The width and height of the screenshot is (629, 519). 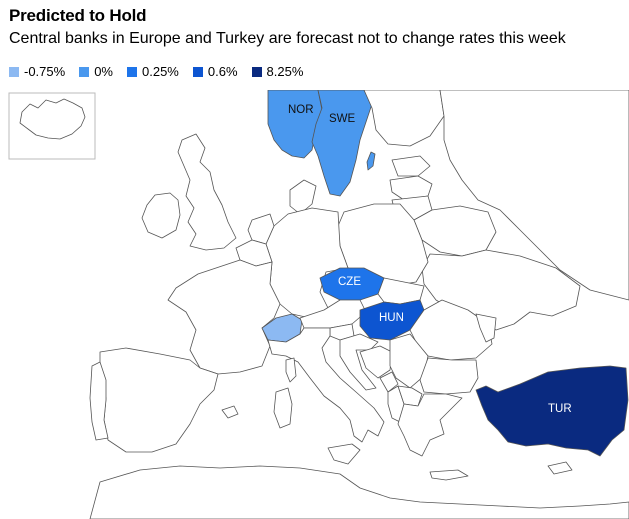 What do you see at coordinates (303, 197) in the screenshot?
I see `country-denmark` at bounding box center [303, 197].